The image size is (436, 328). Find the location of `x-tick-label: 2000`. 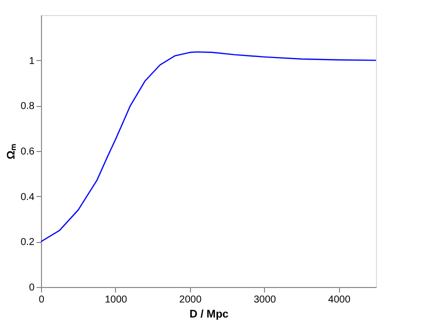

x-tick-label: 2000 is located at coordinates (190, 300).